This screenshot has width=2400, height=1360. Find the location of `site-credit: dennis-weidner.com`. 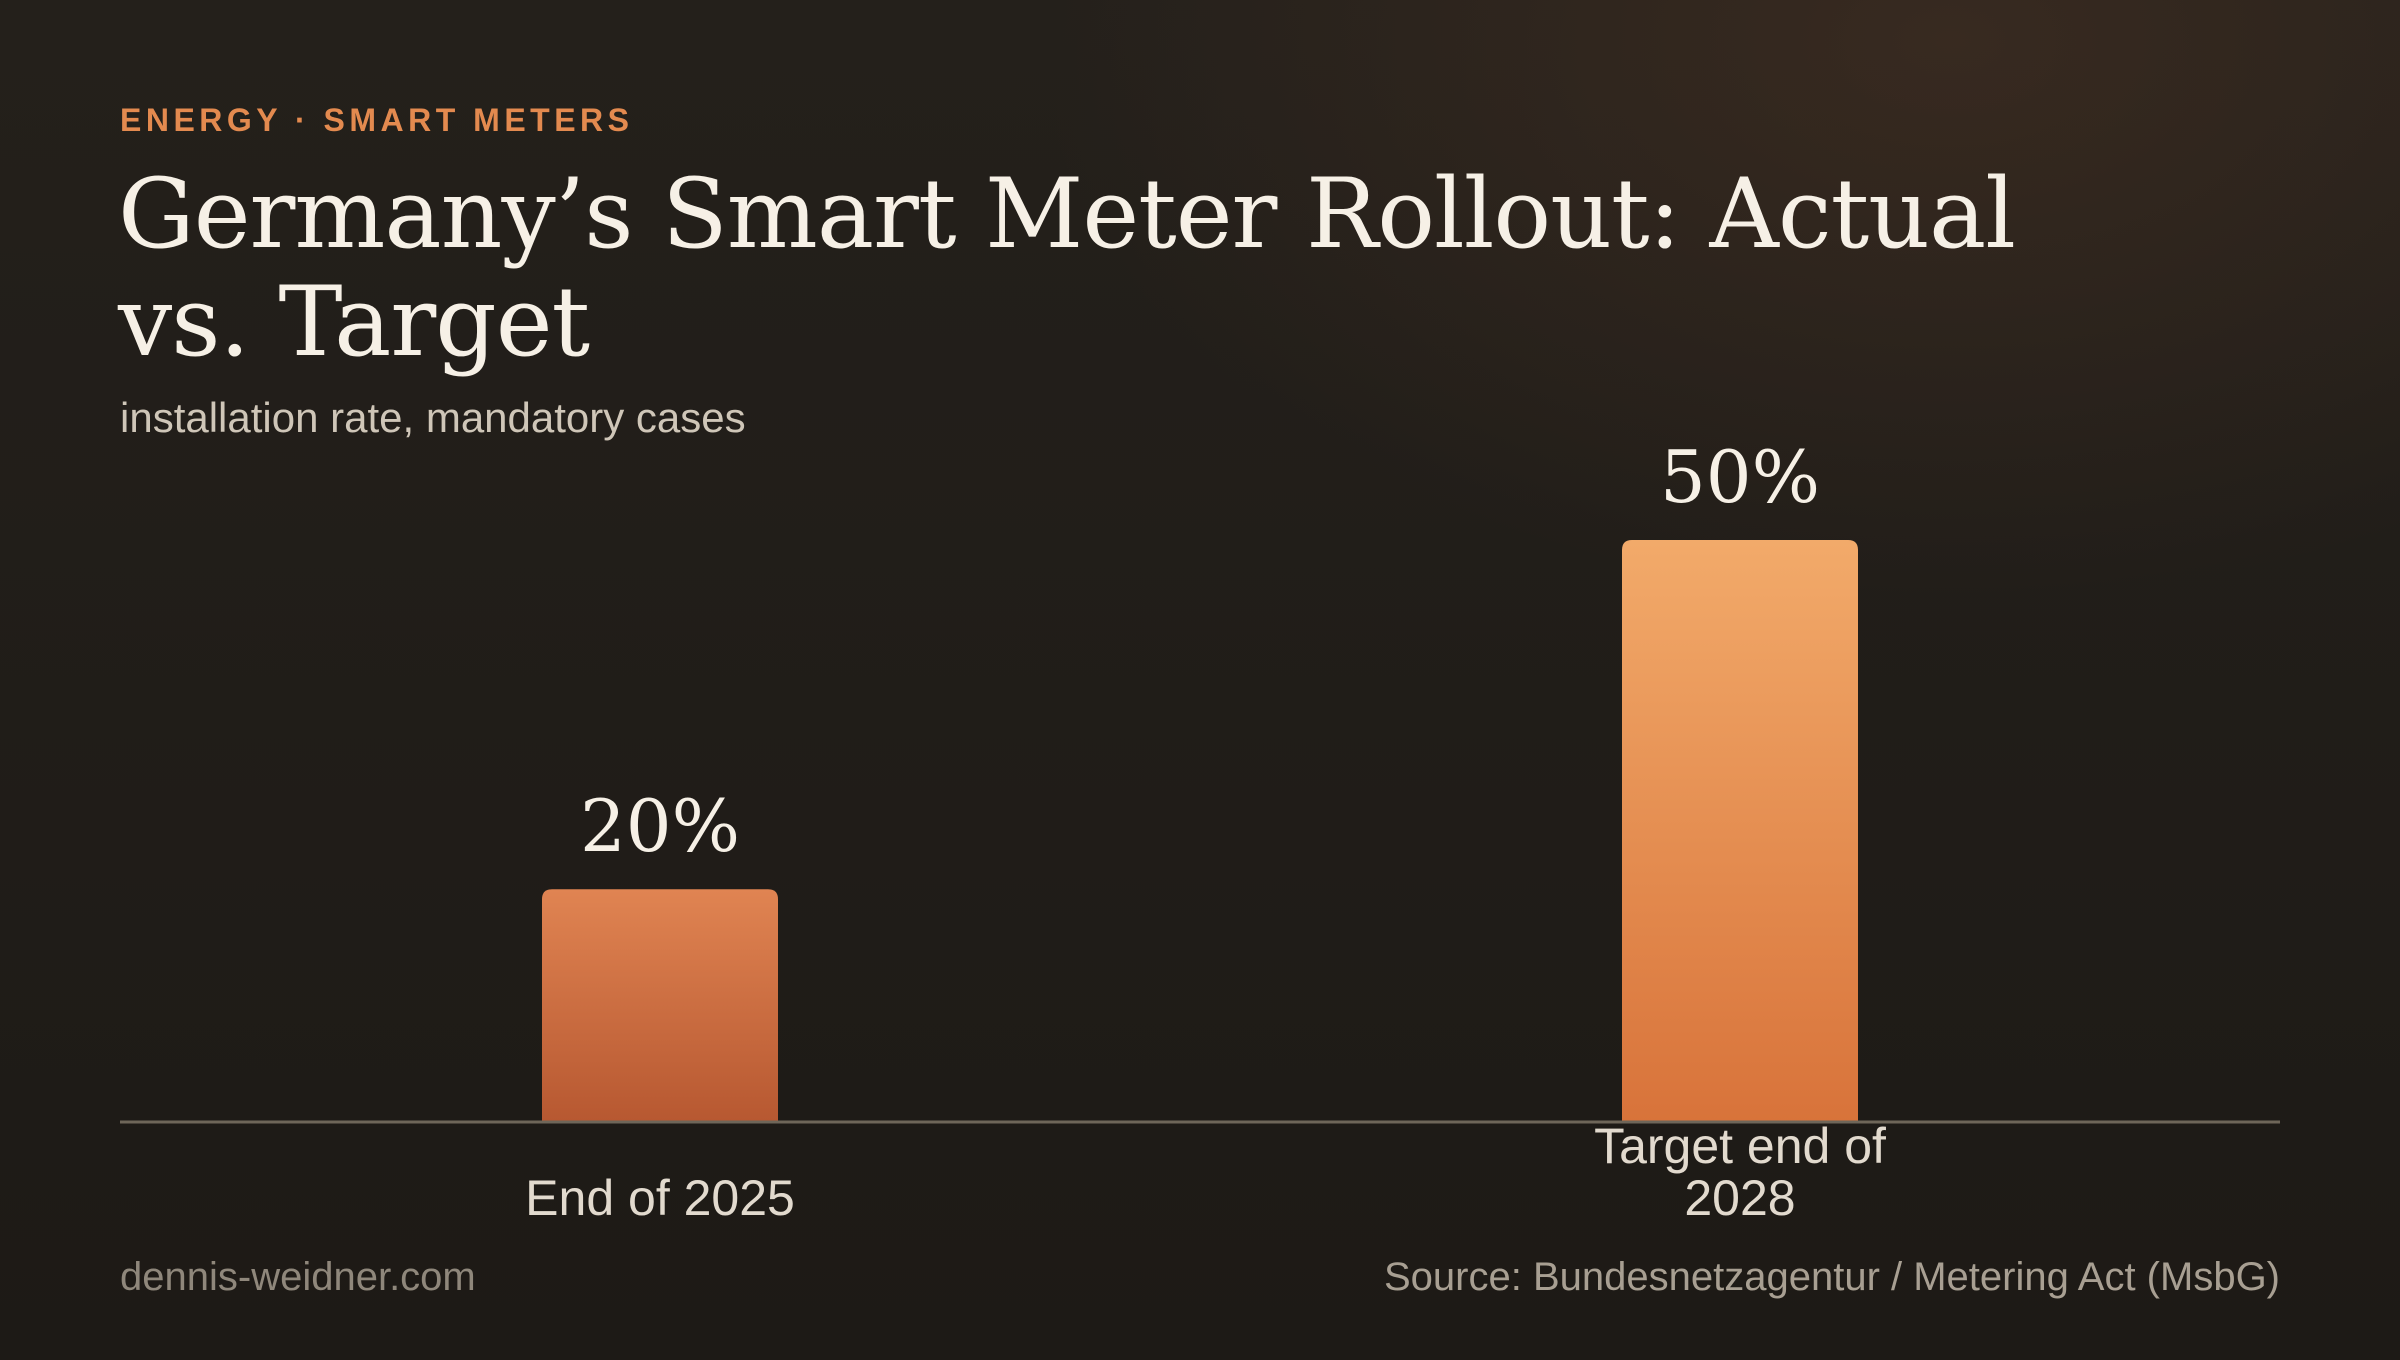

site-credit: dennis-weidner.com is located at coordinates (298, 1277).